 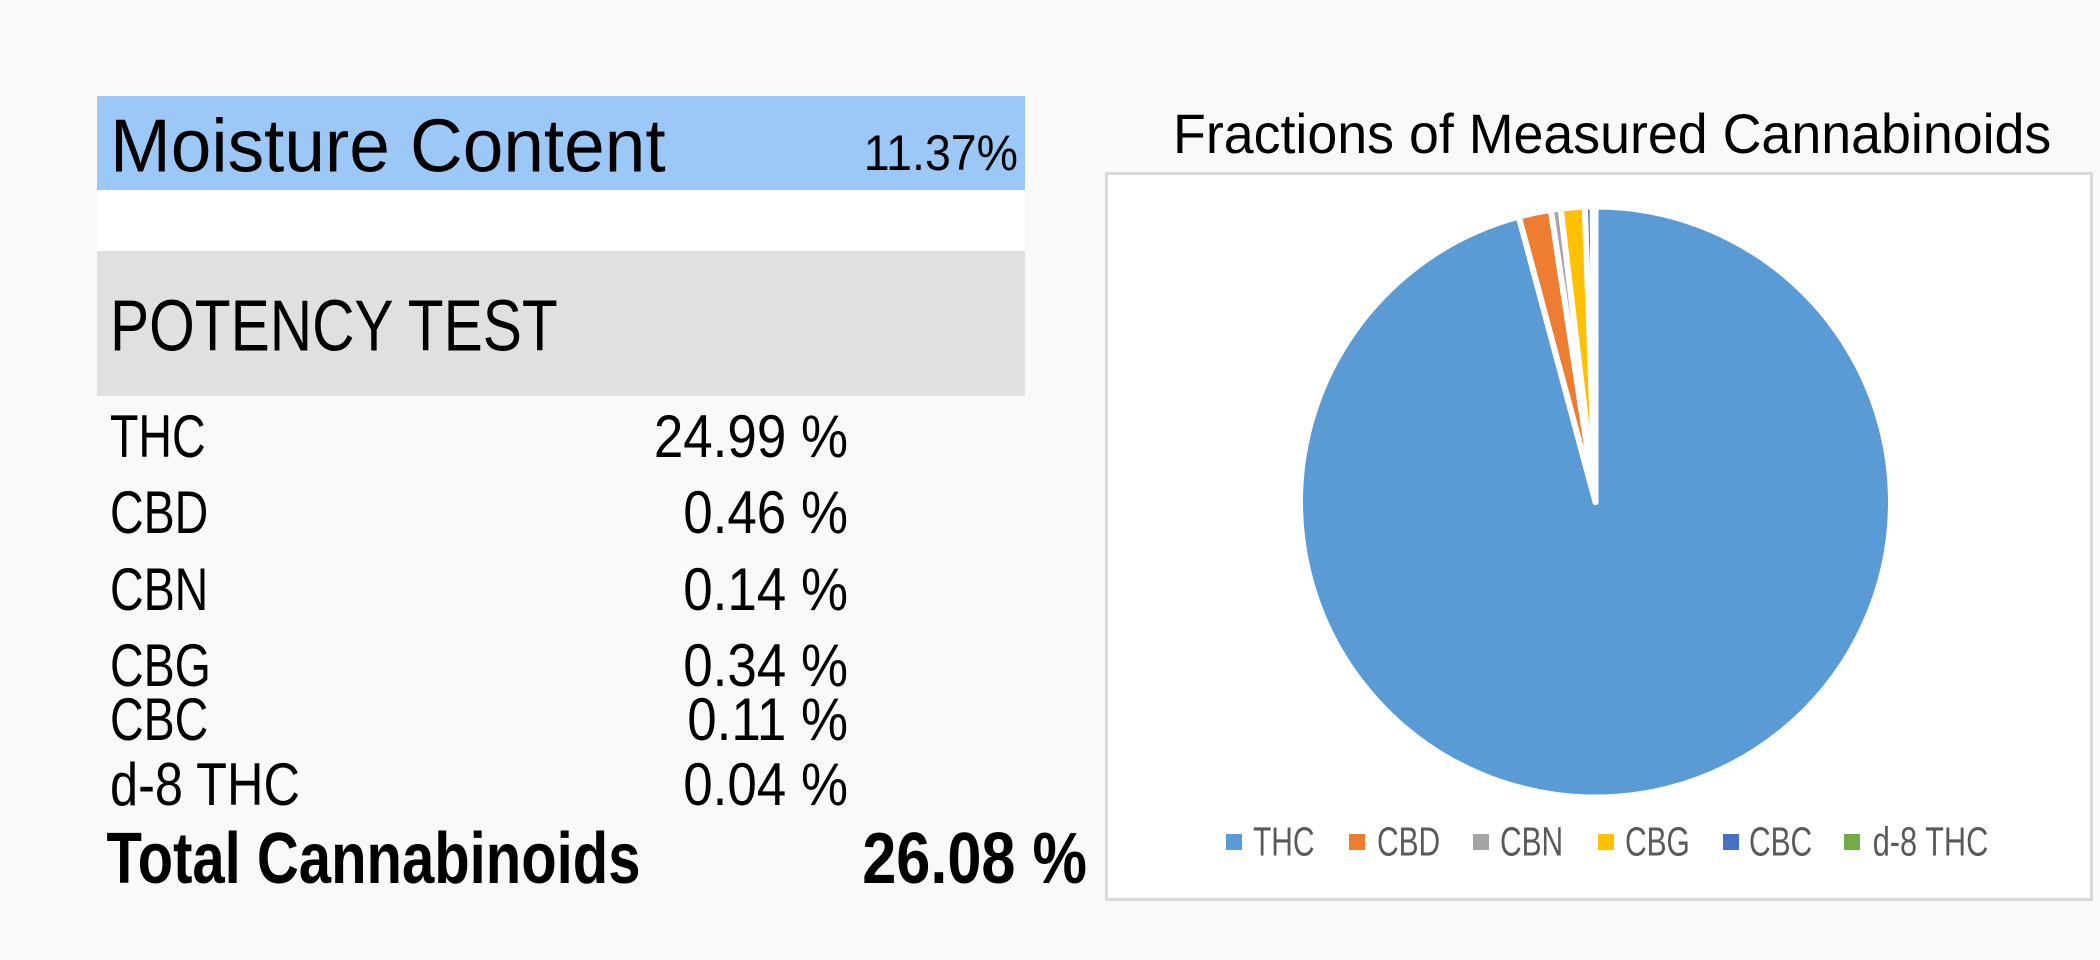 I want to click on svg-text:Fractions of Measured Cannabin: Fractions of Measured Cannabinoids, so click(x=1612, y=133).